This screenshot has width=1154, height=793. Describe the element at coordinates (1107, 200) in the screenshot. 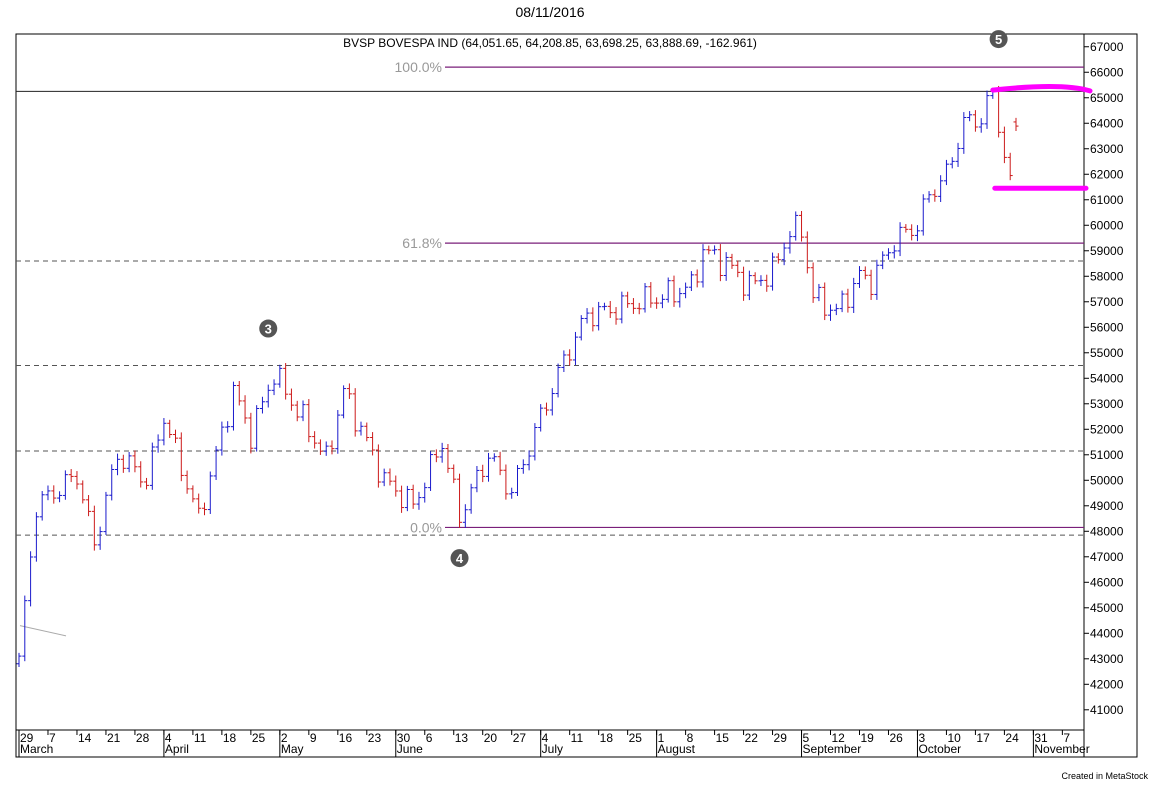

I see `y-tick-label: 61000` at that location.